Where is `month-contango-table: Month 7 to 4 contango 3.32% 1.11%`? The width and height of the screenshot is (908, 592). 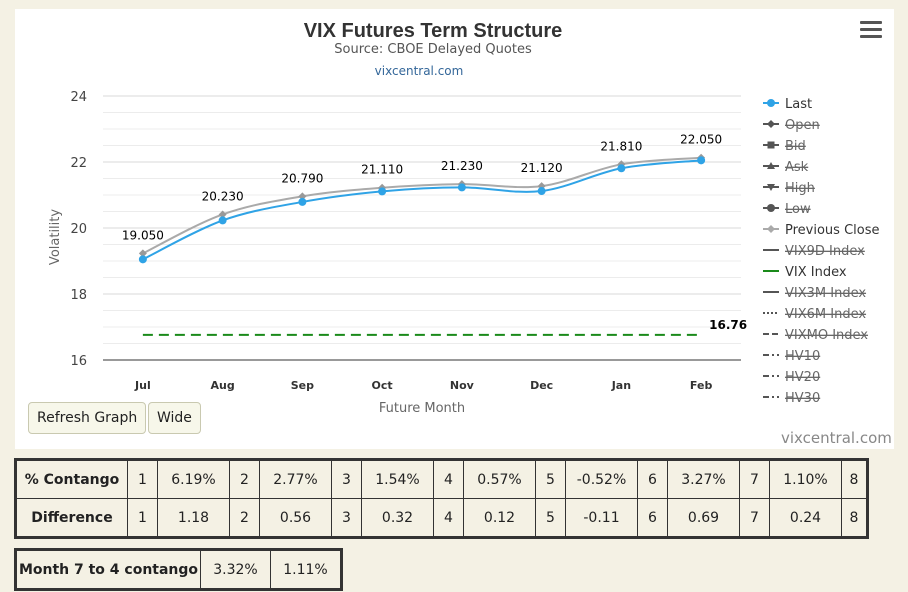
month-contango-table: Month 7 to 4 contango 3.32% 1.11% is located at coordinates (178, 569).